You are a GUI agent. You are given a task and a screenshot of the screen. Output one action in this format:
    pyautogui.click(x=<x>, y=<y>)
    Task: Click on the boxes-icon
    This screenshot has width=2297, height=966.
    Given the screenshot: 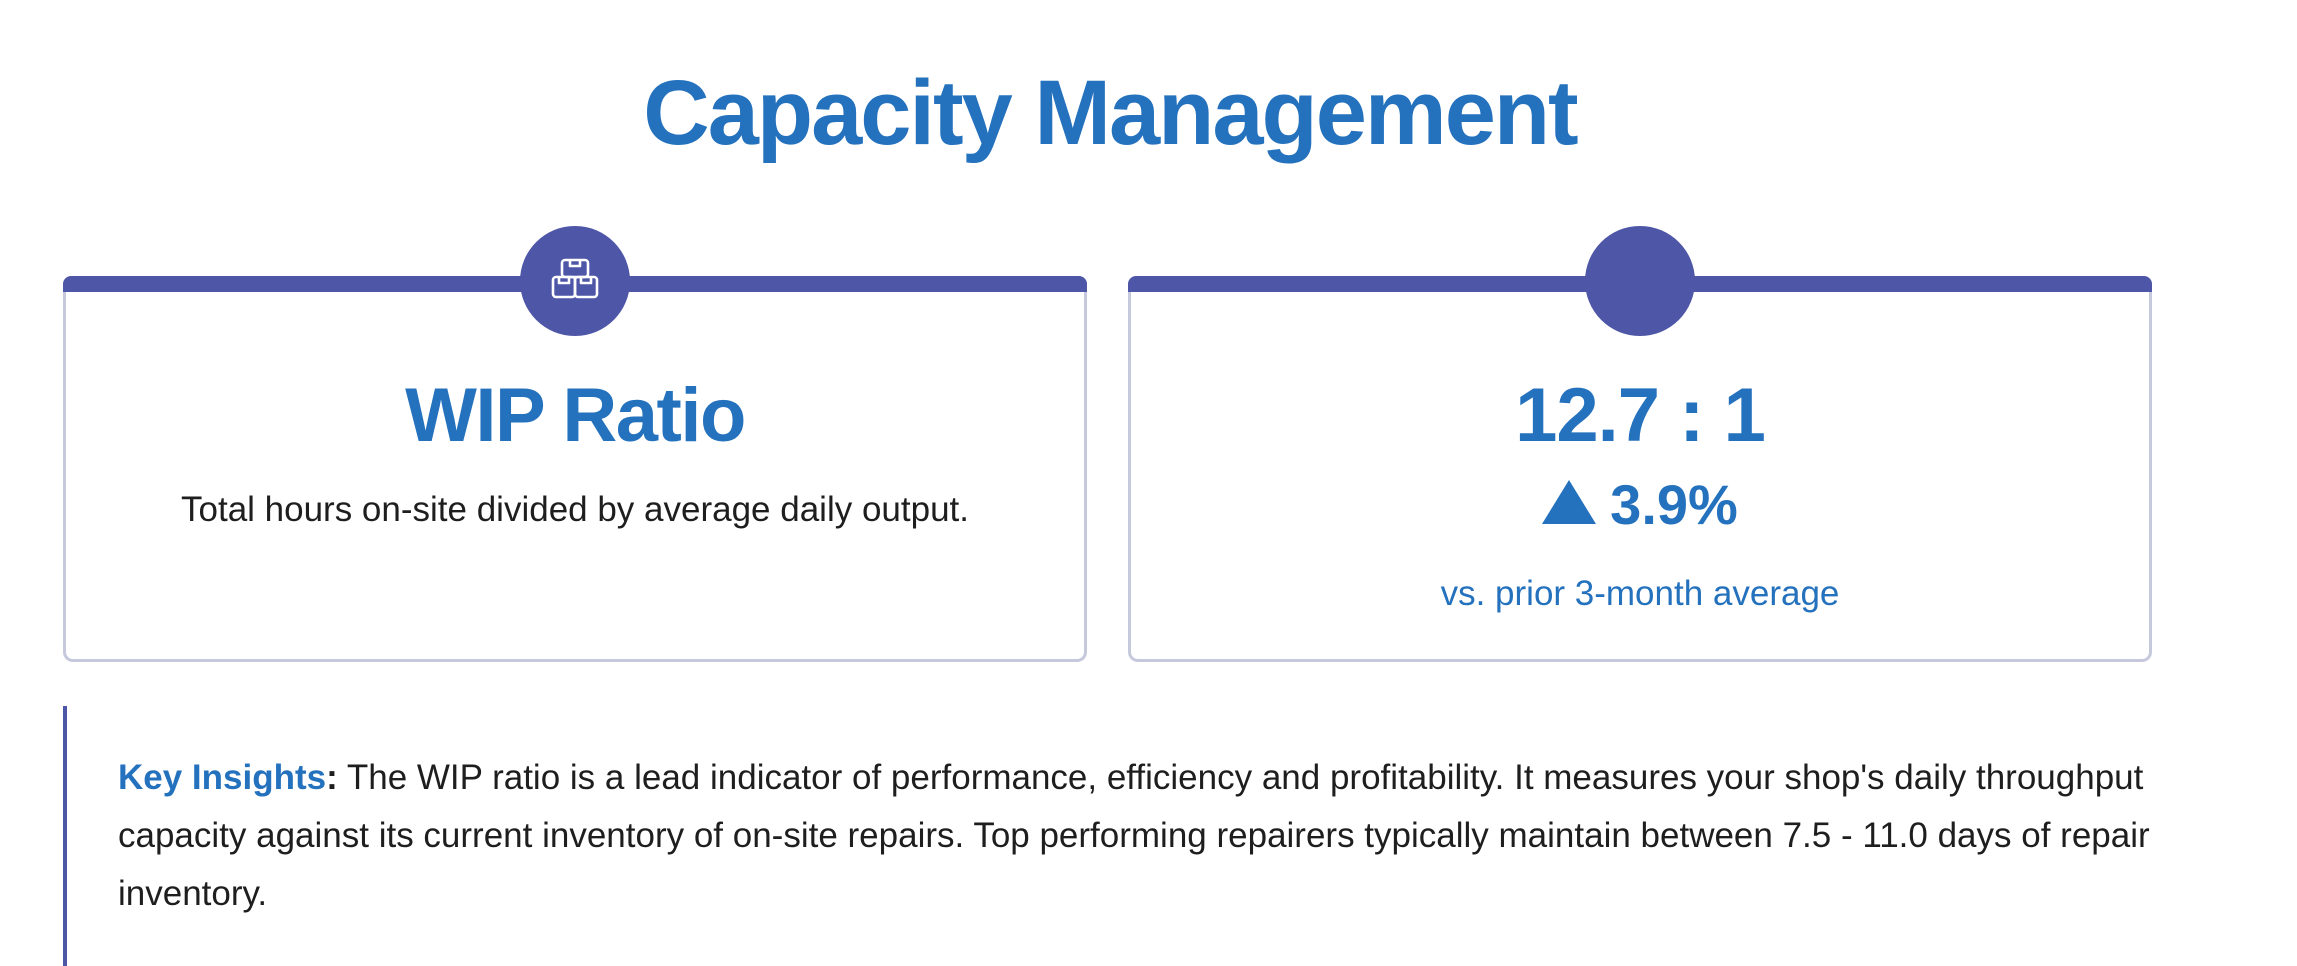 What is the action you would take?
    pyautogui.click(x=575, y=281)
    